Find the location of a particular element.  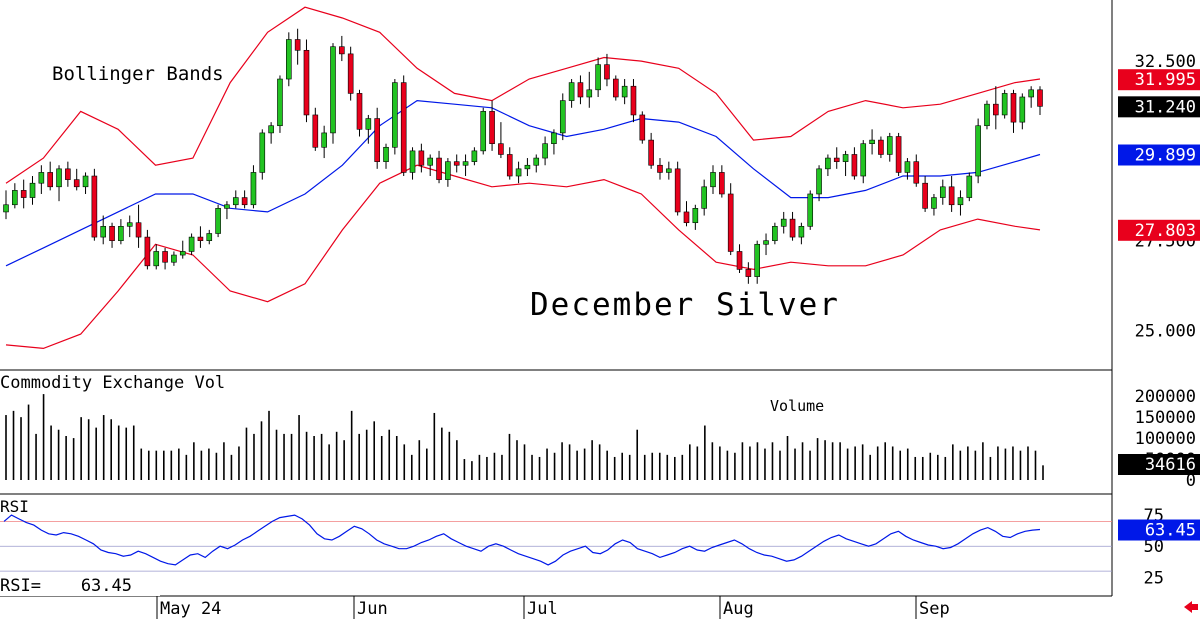

volume-tick-label: 0 is located at coordinates (1191, 481).